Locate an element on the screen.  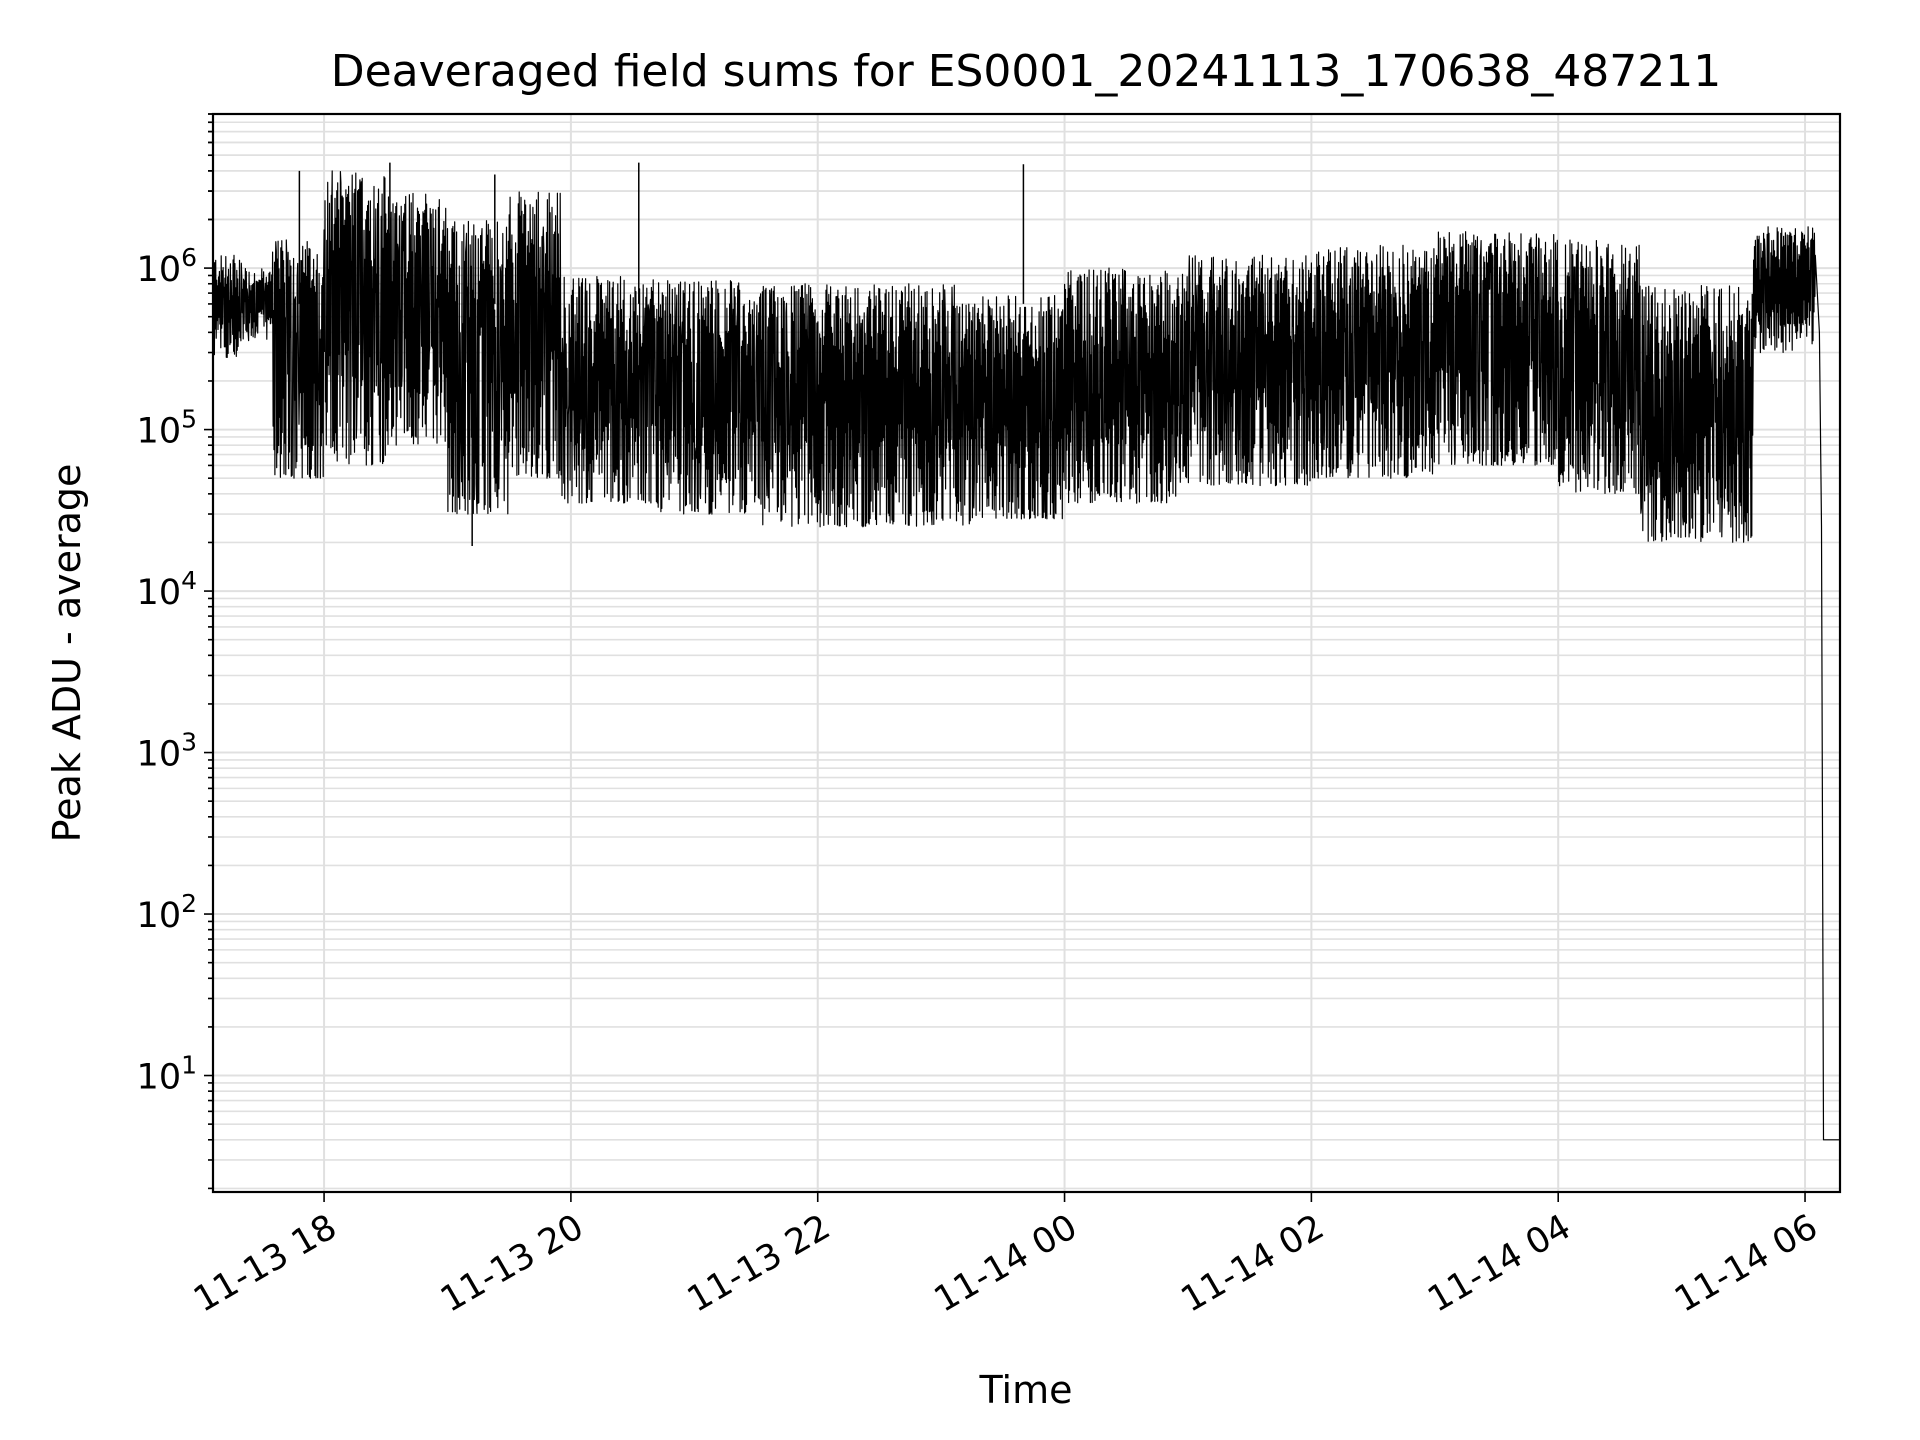
y-tick-label-exponent: 3 is located at coordinates (189, 742).